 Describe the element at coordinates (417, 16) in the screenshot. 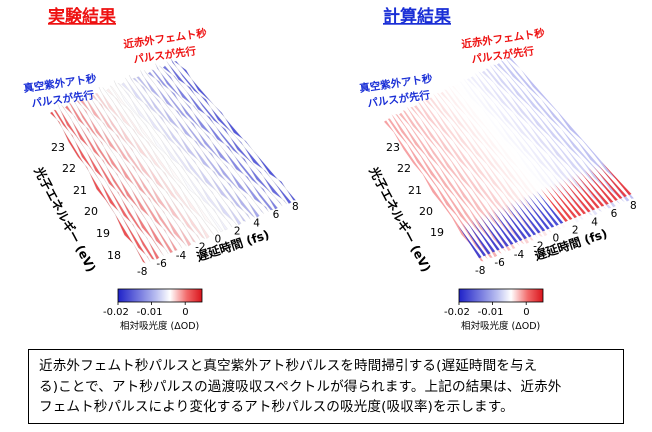

I see `panel-title: 計算結果` at that location.